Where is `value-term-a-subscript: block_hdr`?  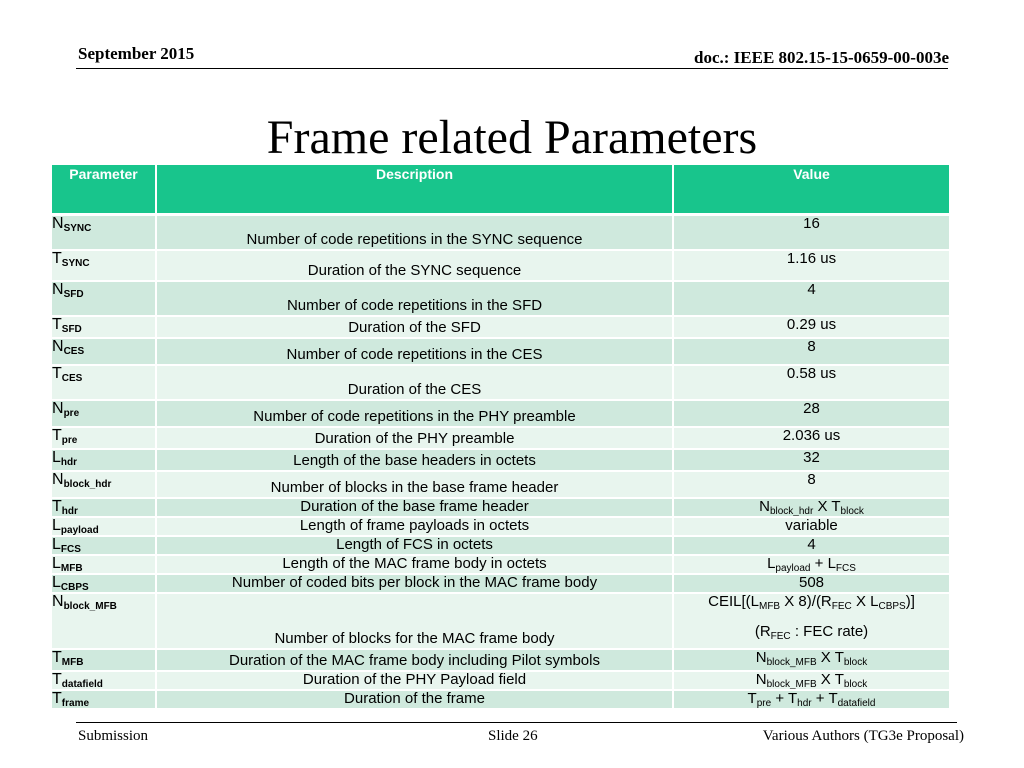 value-term-a-subscript: block_hdr is located at coordinates (791, 511).